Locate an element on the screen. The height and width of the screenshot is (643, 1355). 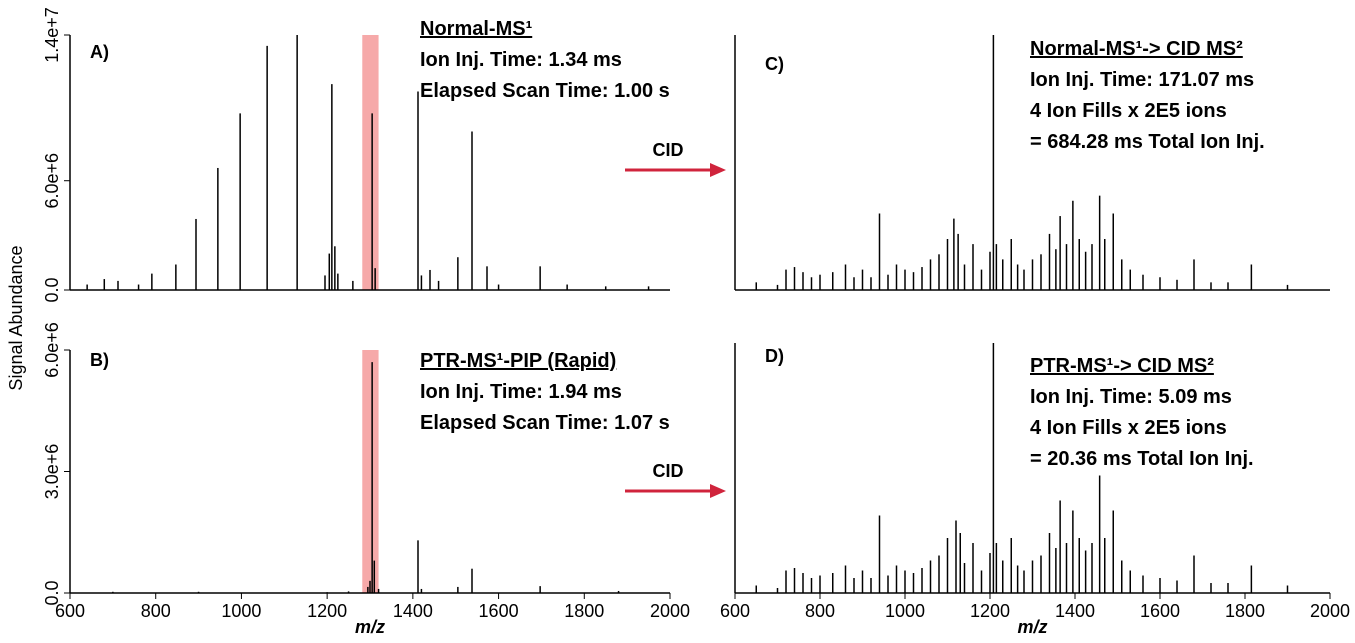
annotation: Ion Inj. Time: 171.07 ms is located at coordinates (1142, 80).